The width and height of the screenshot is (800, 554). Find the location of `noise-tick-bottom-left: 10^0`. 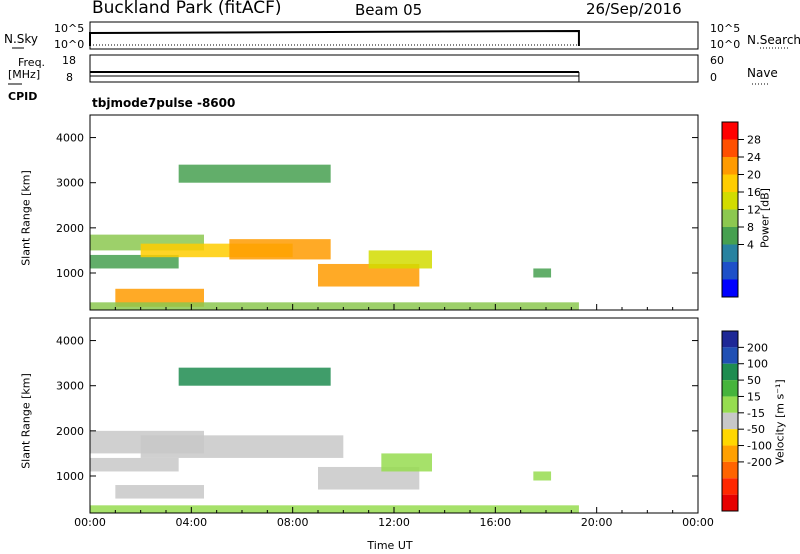

noise-tick-bottom-left: 10^0 is located at coordinates (69, 44).